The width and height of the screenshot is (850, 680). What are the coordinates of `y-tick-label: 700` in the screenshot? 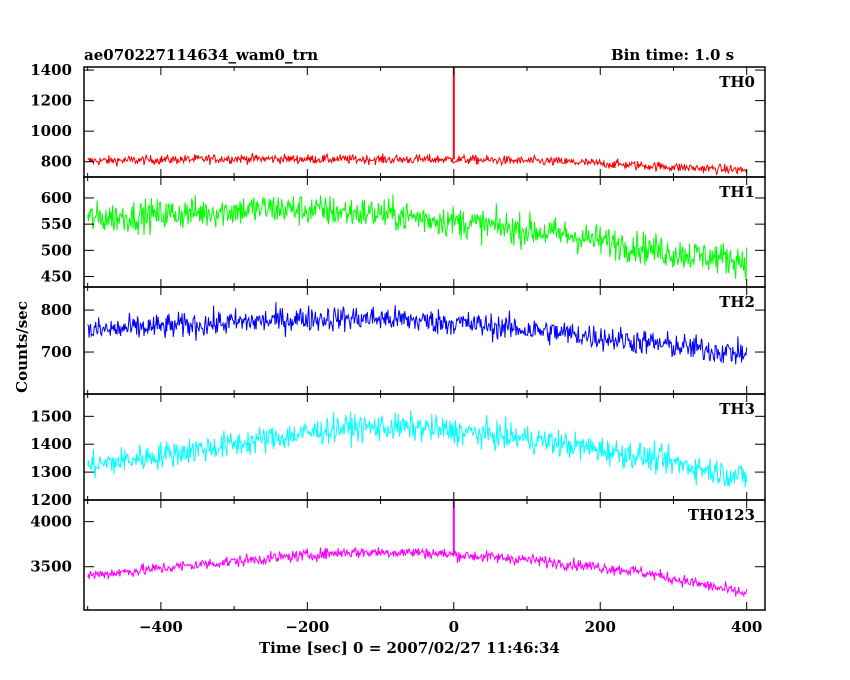 It's located at (56, 352).